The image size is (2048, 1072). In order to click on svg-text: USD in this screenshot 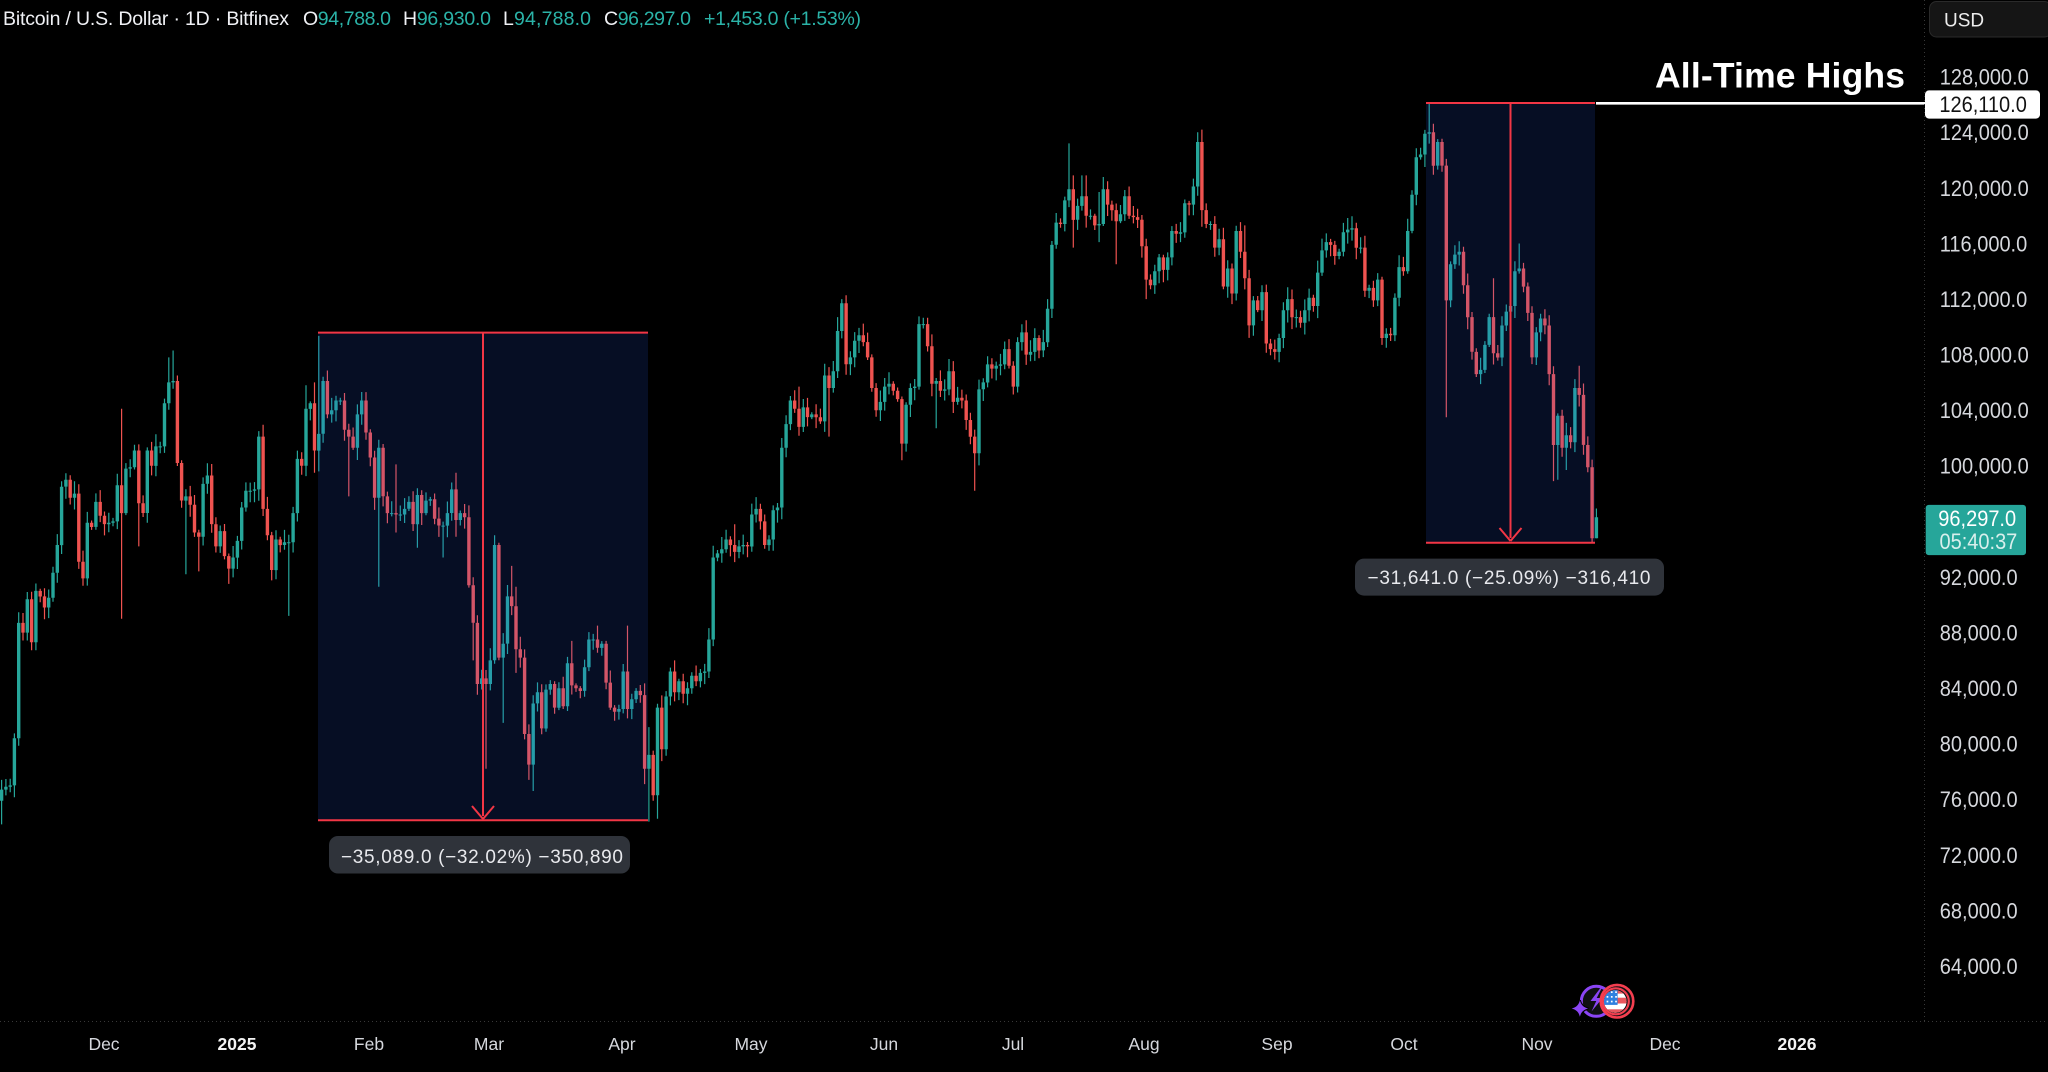, I will do `click(1964, 21)`.